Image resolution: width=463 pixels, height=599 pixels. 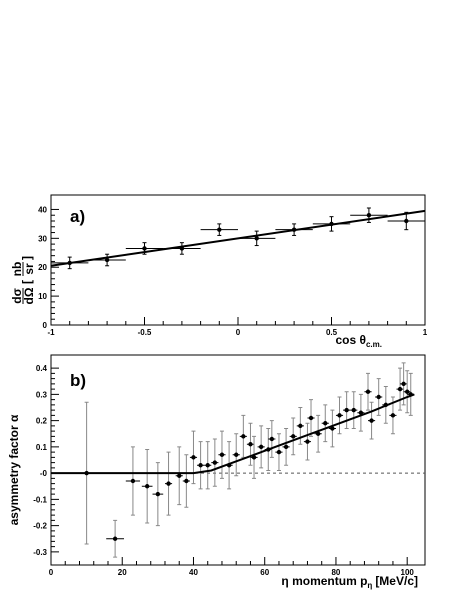 I want to click on panel-a-ylabel-bracket-close: ], so click(x=27, y=258).